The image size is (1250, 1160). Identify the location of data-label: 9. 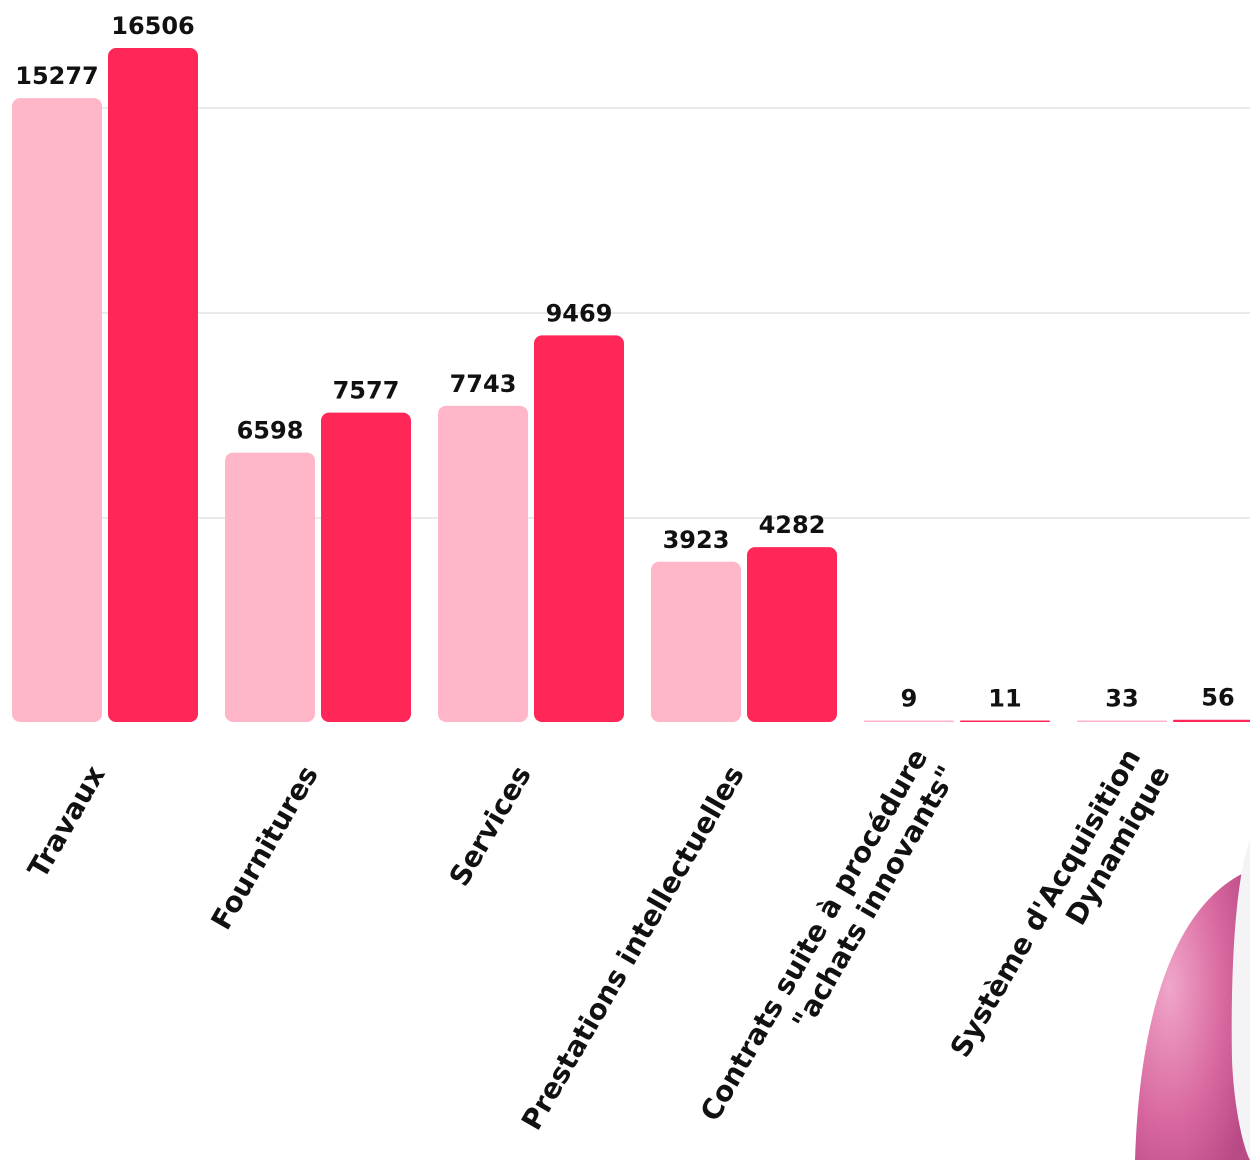
(909, 699).